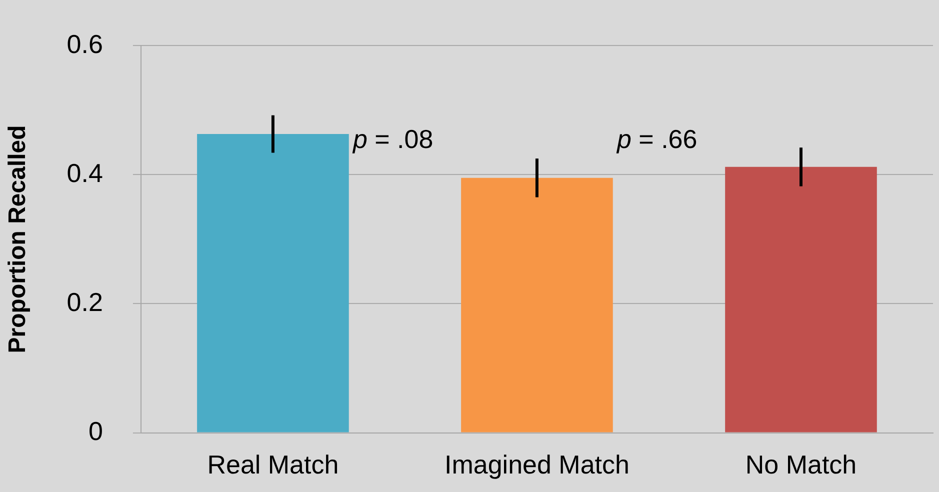 The height and width of the screenshot is (492, 939). Describe the element at coordinates (537, 465) in the screenshot. I see `x-tick-label: Imagined Match` at that location.